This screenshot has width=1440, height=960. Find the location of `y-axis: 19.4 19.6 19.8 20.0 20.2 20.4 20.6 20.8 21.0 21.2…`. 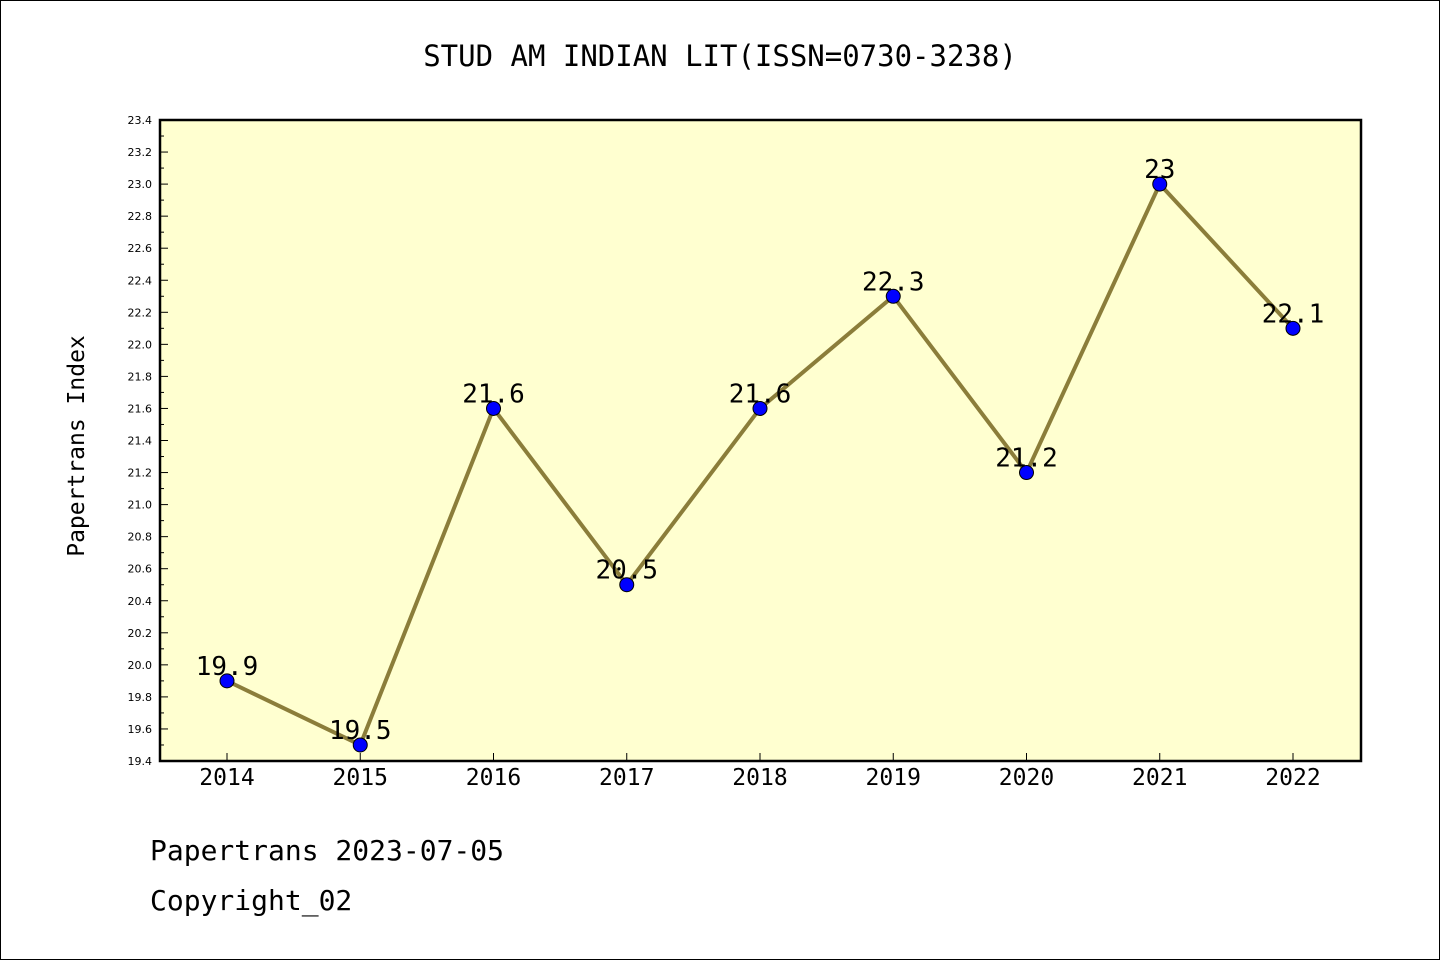

y-axis: 19.4 19.6 19.8 20.0 20.2 20.4 20.6 20.8 21.0 21.2… is located at coordinates (148, 441).